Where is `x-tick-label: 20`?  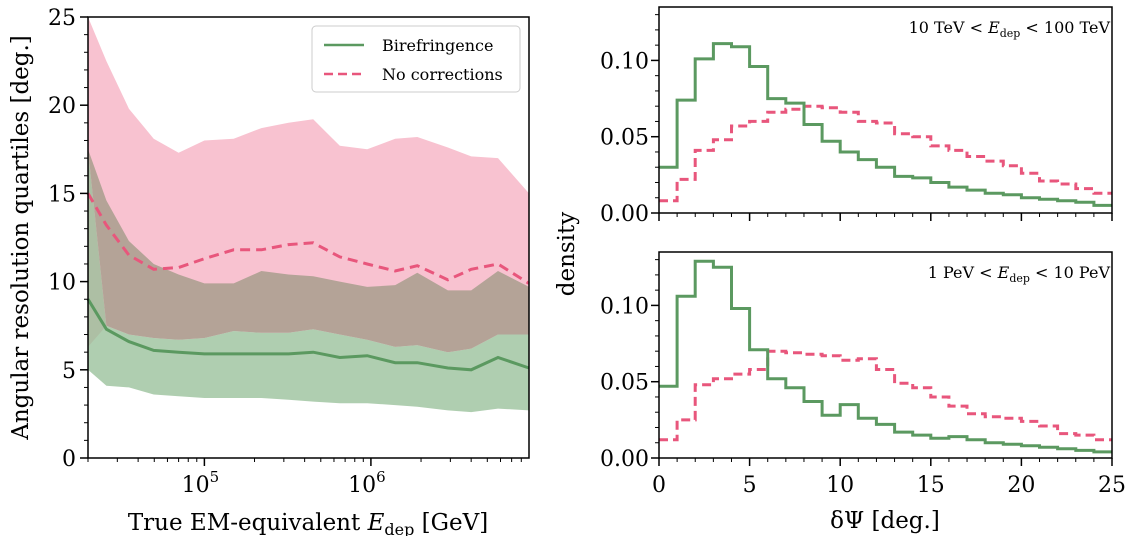
x-tick-label: 20 is located at coordinates (1021, 485).